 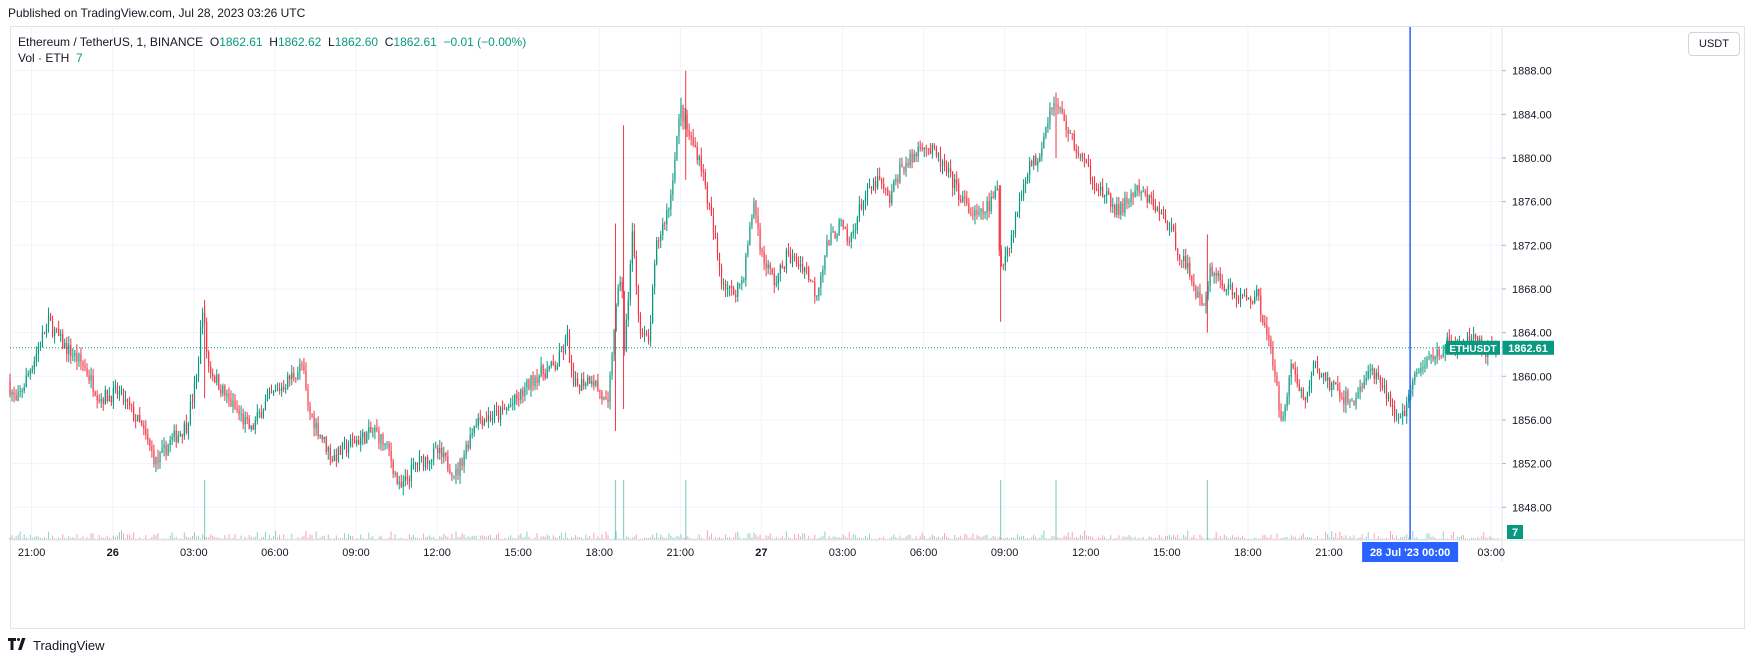 What do you see at coordinates (599, 553) in the screenshot?
I see `x-tick-label: 18:00` at bounding box center [599, 553].